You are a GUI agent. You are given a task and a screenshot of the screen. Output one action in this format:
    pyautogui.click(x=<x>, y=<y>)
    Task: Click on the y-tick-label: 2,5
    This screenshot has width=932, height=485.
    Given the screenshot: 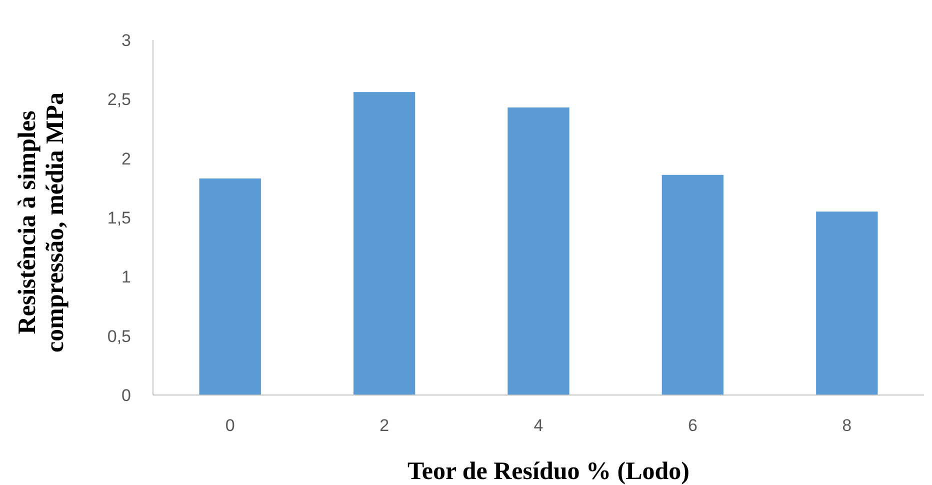 What is the action you would take?
    pyautogui.click(x=119, y=100)
    